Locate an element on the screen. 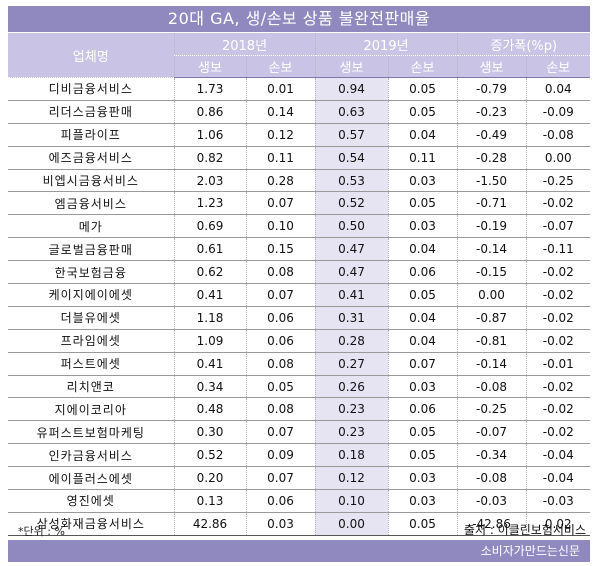  table-row: 지에이코리아 0.48 0.08 0.23 0.06 -0.25 -0.02 is located at coordinates (299, 409).